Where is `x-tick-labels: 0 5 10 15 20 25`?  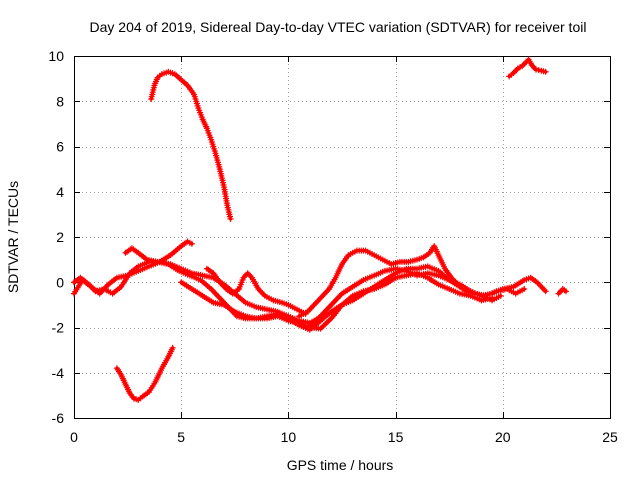
x-tick-labels: 0 5 10 15 20 25 is located at coordinates (344, 437).